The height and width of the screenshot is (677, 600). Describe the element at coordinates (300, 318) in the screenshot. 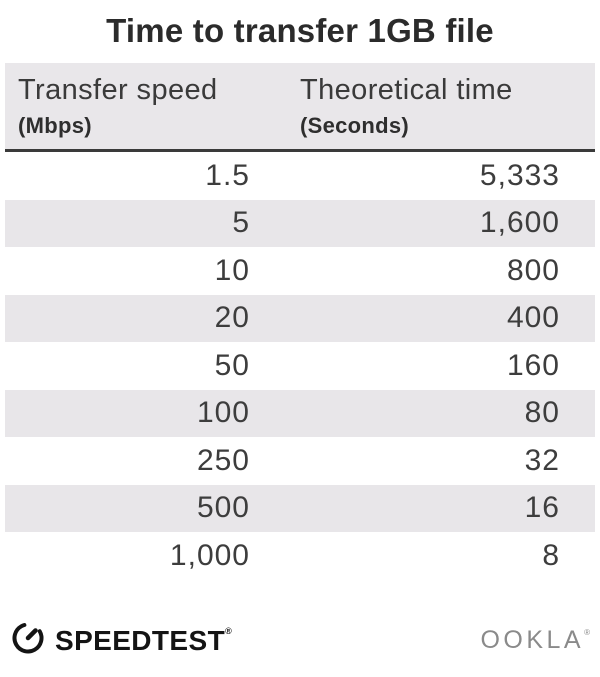

I see `table-row: 20 400` at that location.